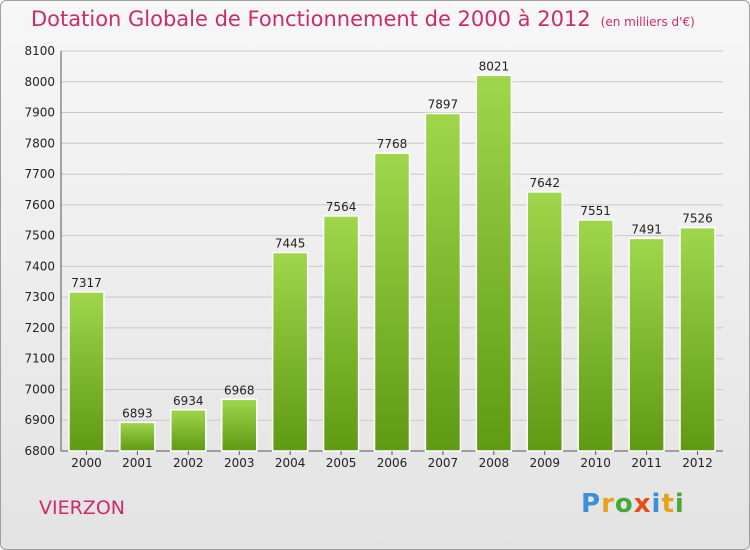 This screenshot has width=750, height=550. What do you see at coordinates (392, 463) in the screenshot?
I see `x-tick-label: 2006` at bounding box center [392, 463].